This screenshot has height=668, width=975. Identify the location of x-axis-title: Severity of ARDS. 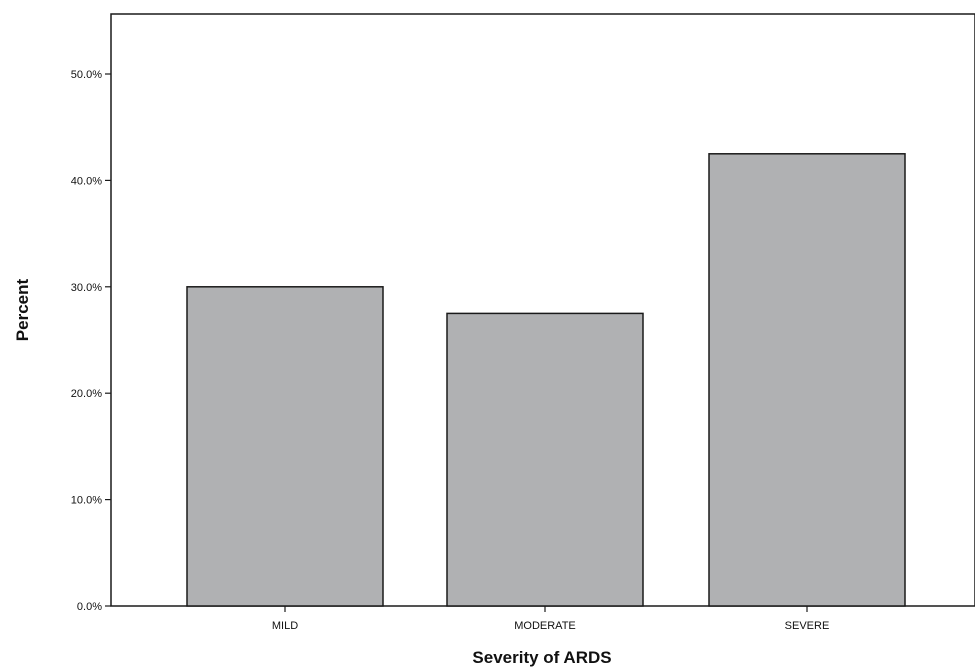
(541, 657).